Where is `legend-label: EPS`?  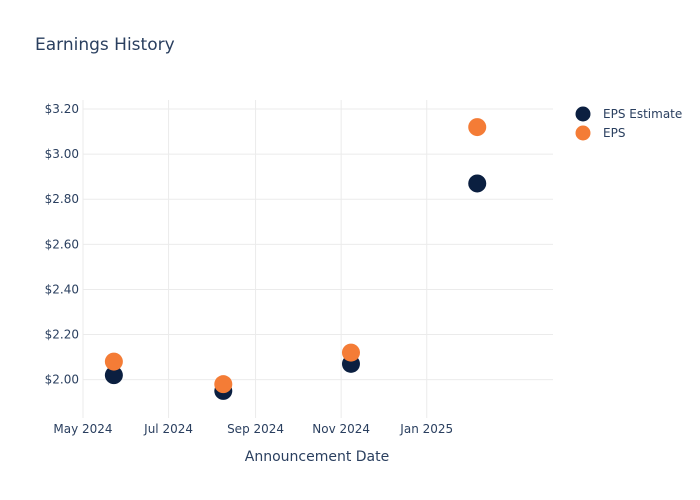
legend-label: EPS is located at coordinates (614, 133).